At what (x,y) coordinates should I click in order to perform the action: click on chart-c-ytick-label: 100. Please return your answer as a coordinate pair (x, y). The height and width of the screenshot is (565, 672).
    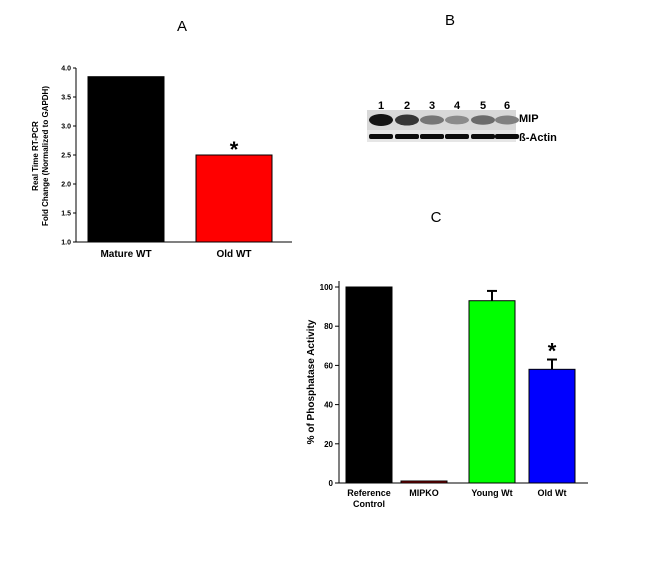
    Looking at the image, I should click on (327, 287).